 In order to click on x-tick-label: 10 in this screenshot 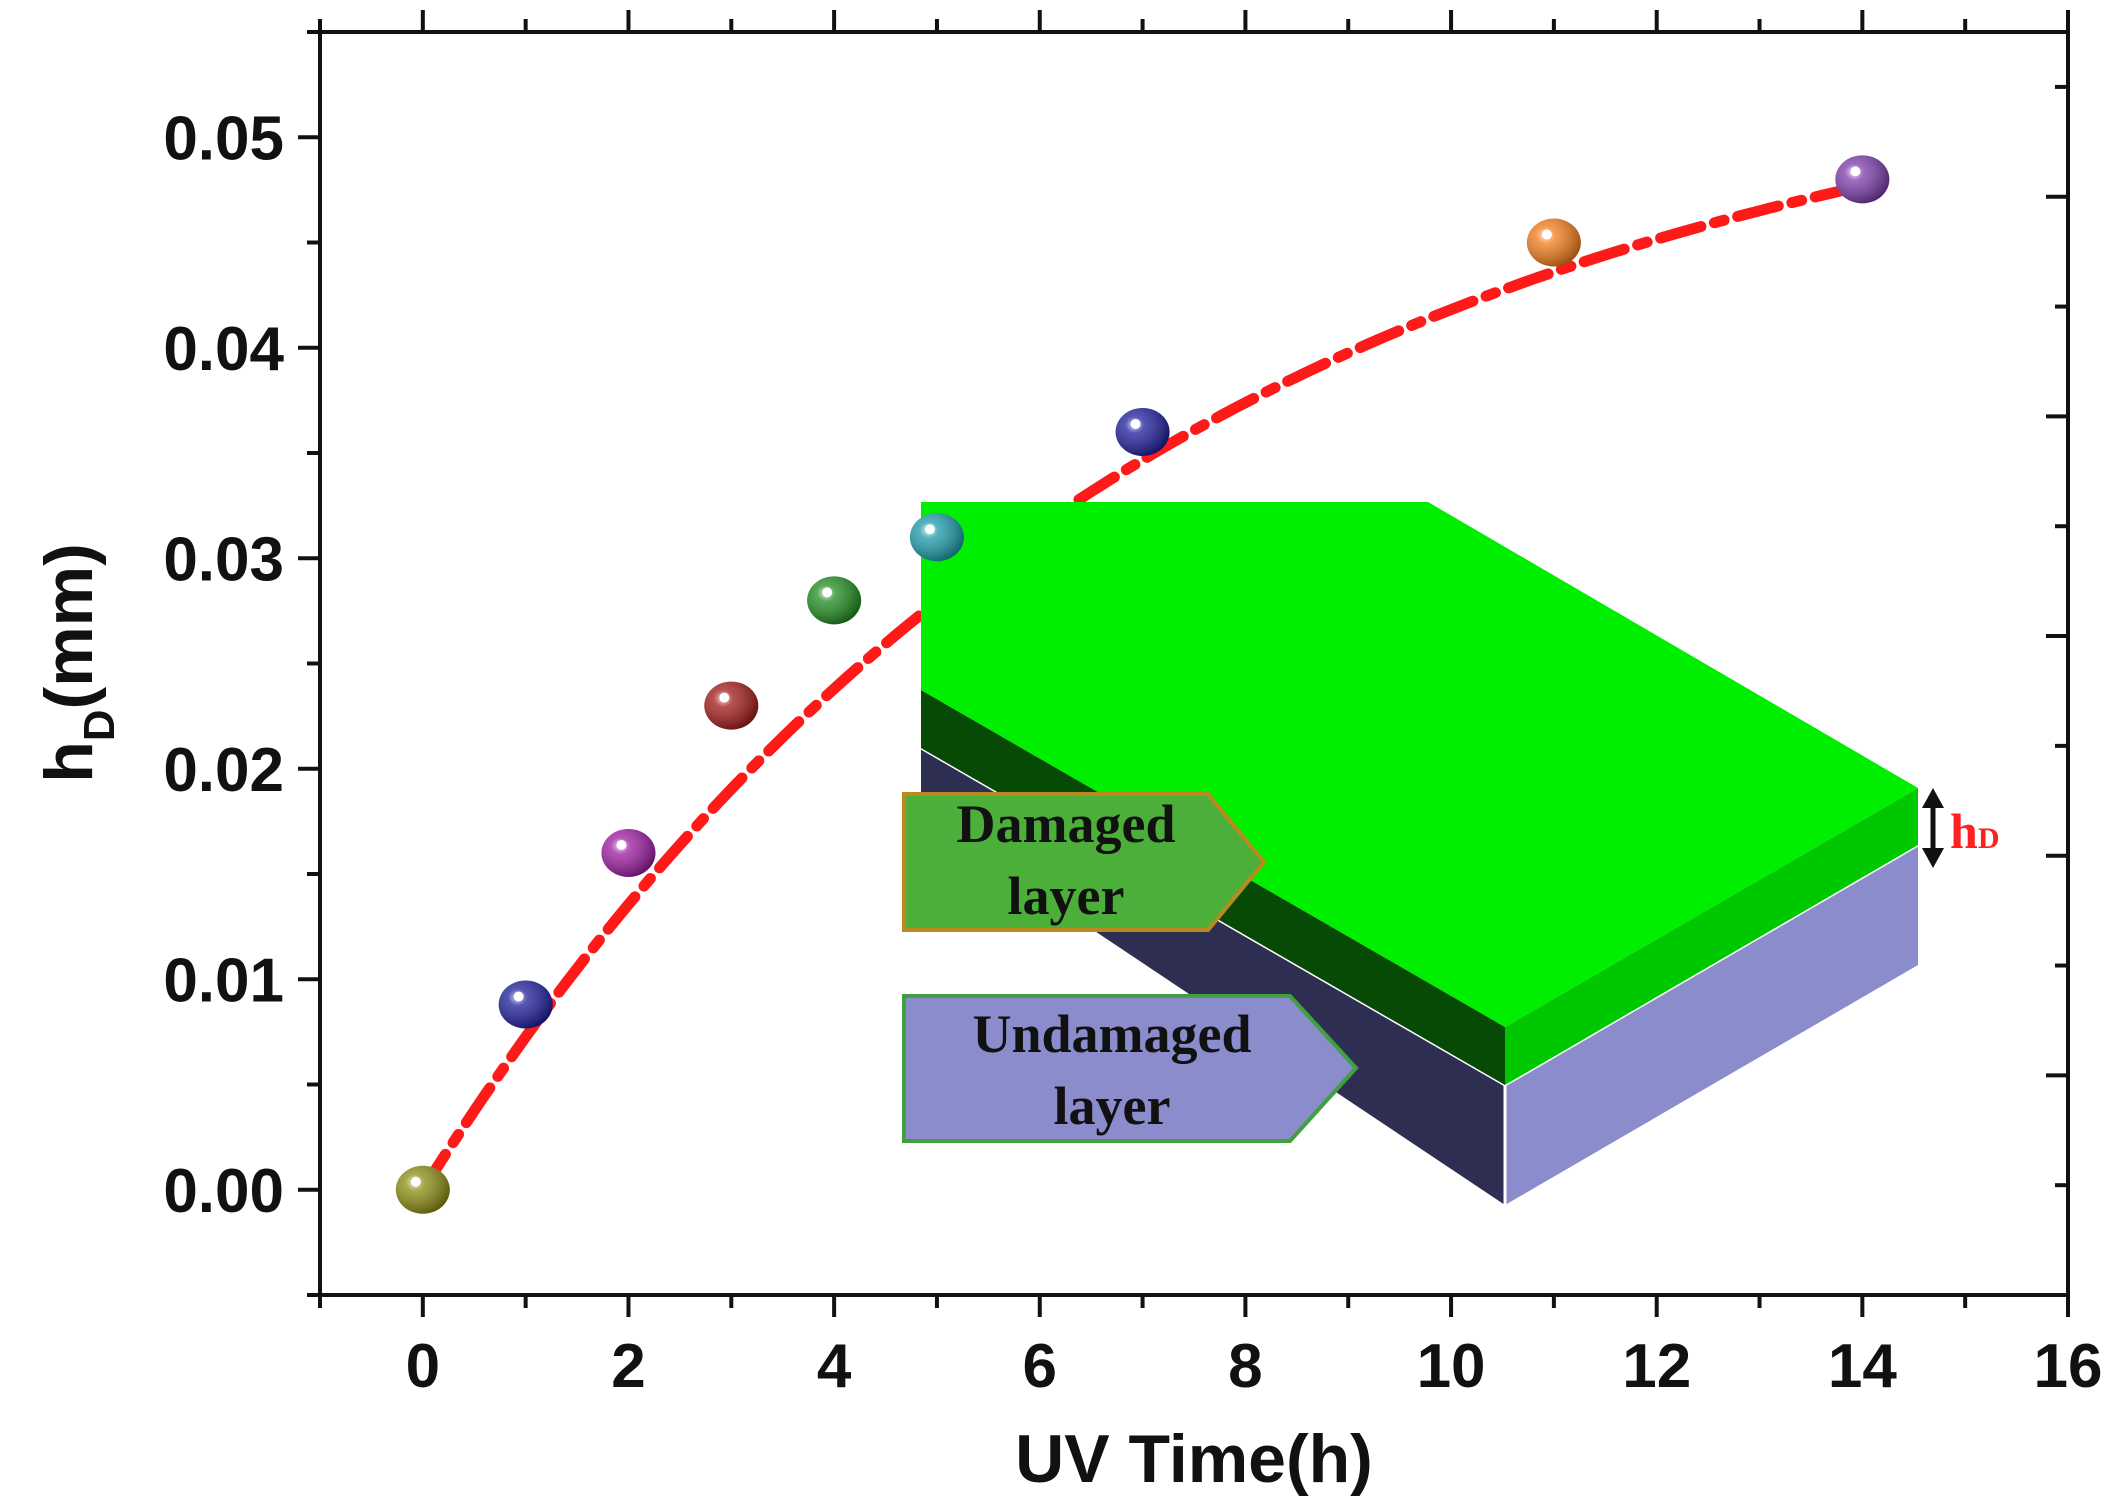, I will do `click(1451, 1366)`.